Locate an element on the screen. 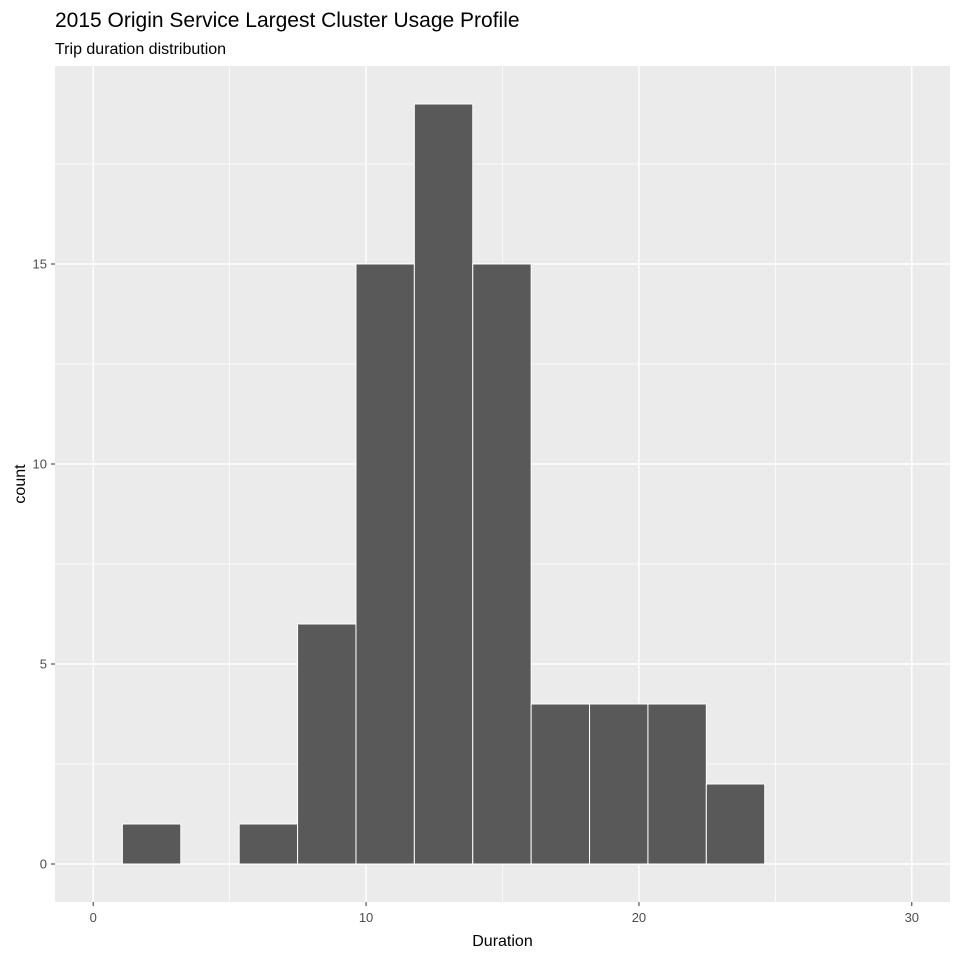 The height and width of the screenshot is (960, 960). x-tick-label: 10 is located at coordinates (366, 917).